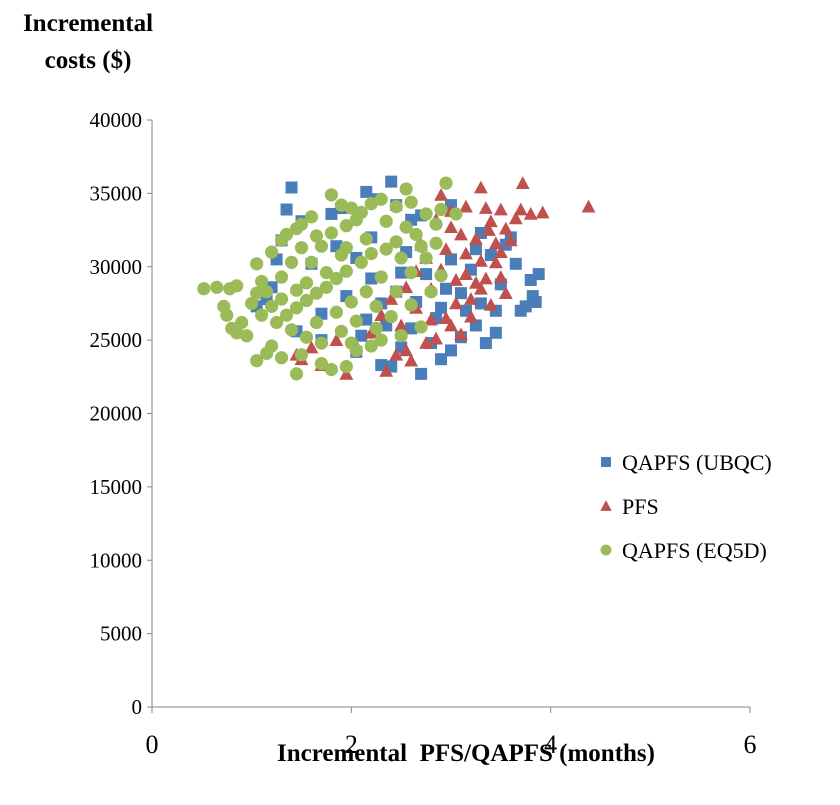 The width and height of the screenshot is (840, 805). Describe the element at coordinates (686, 506) in the screenshot. I see `legend: QAPFS (UBQC) PFS QAPFS (EQ5D)` at that location.